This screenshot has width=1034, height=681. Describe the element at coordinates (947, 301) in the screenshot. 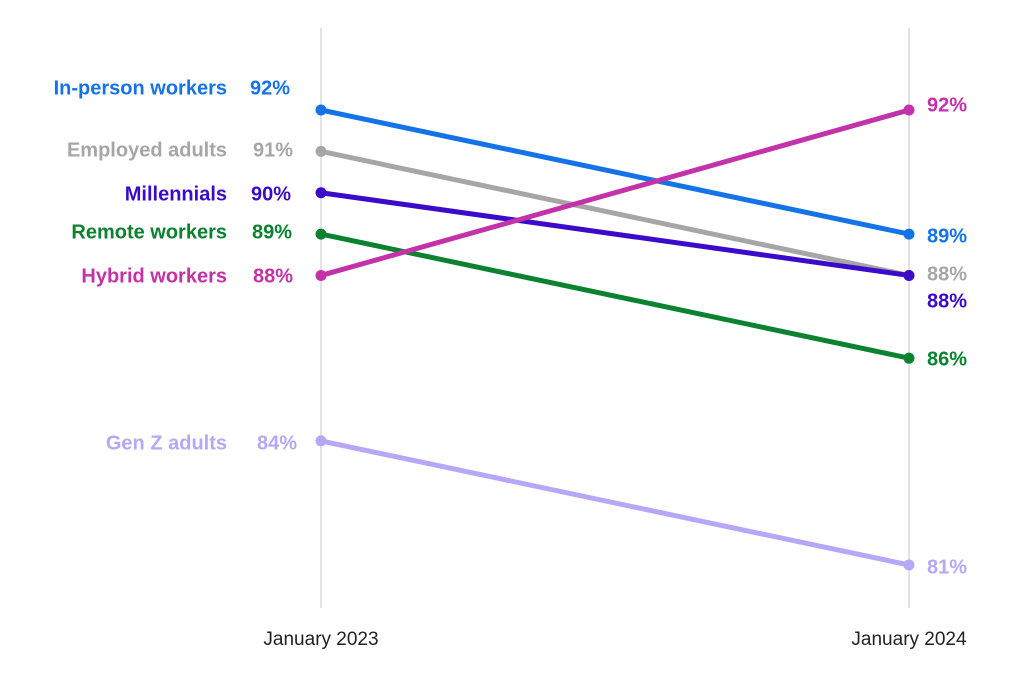

I see `value-label-millennials-end: 88%` at that location.